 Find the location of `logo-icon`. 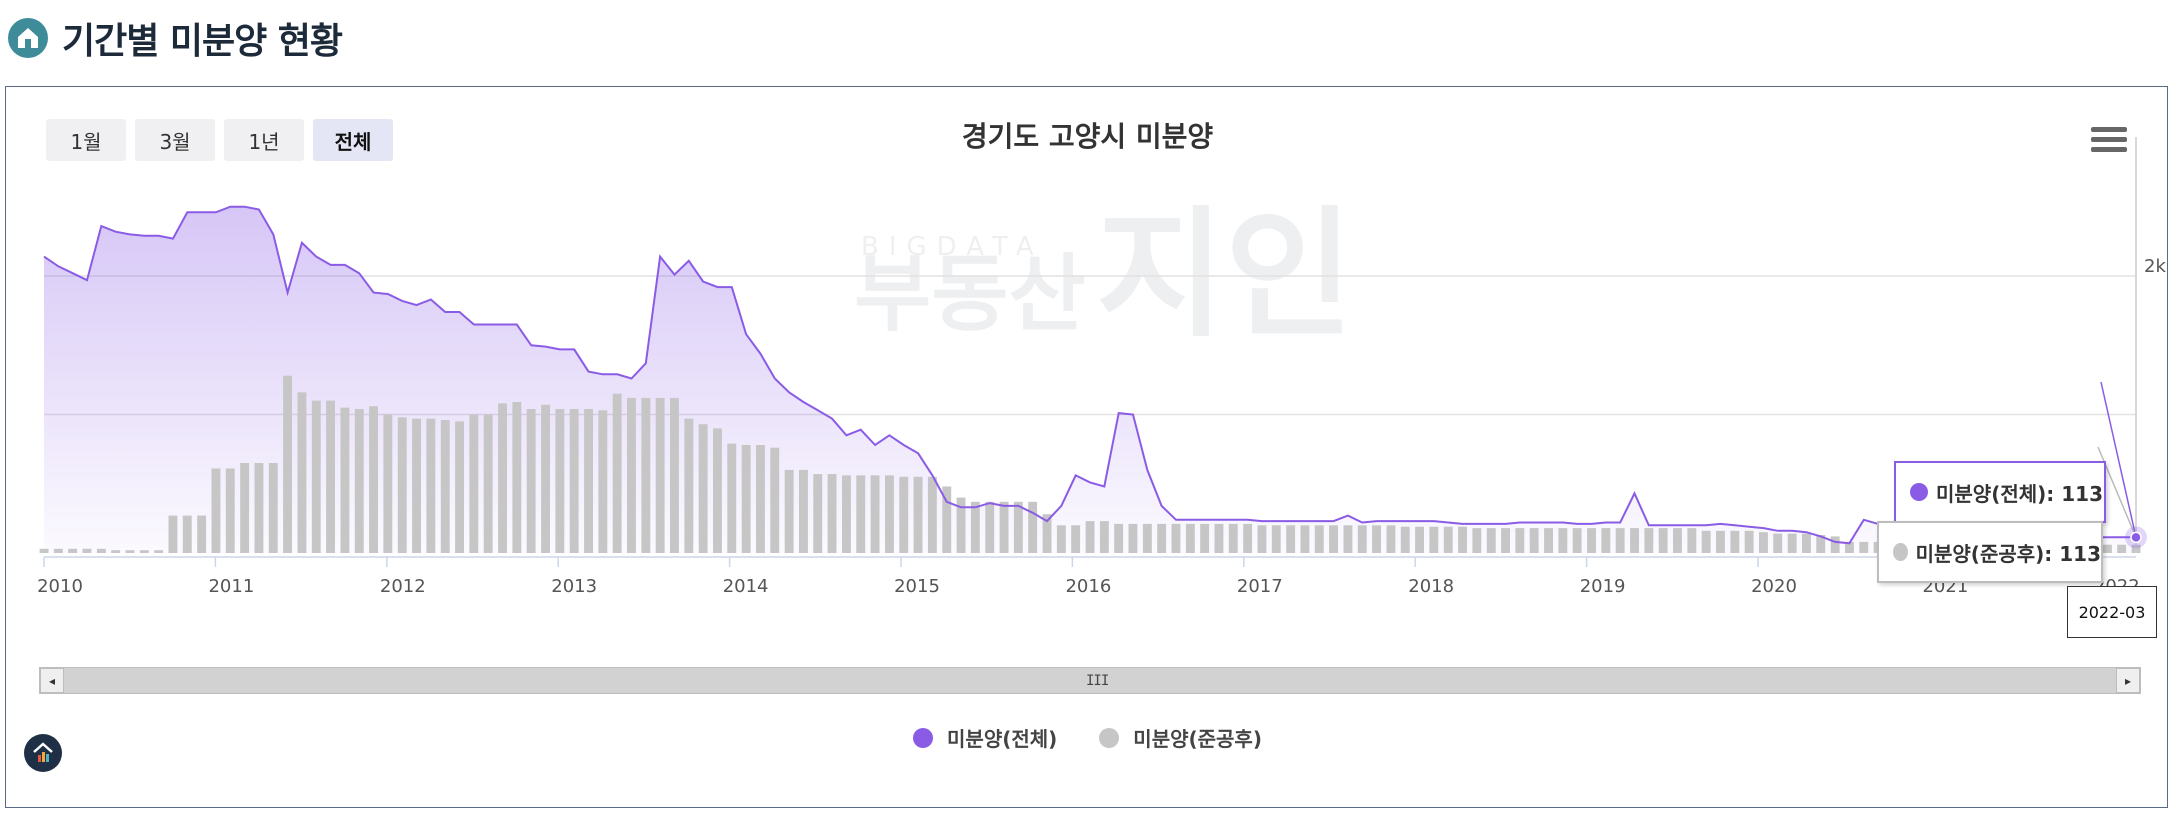

logo-icon is located at coordinates (43, 753).